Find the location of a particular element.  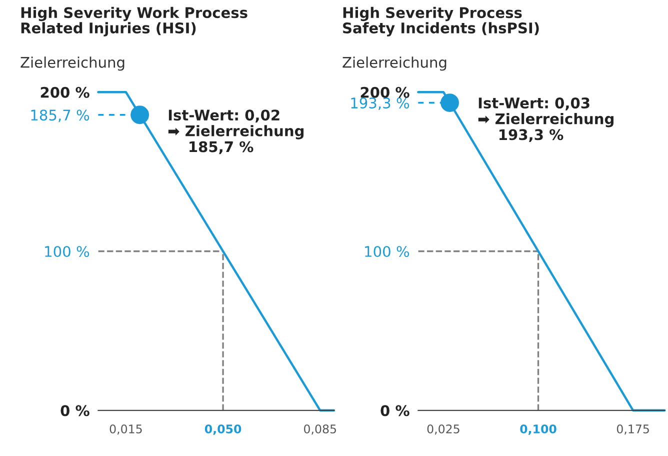

x-tick-label: 0,050 is located at coordinates (223, 429).